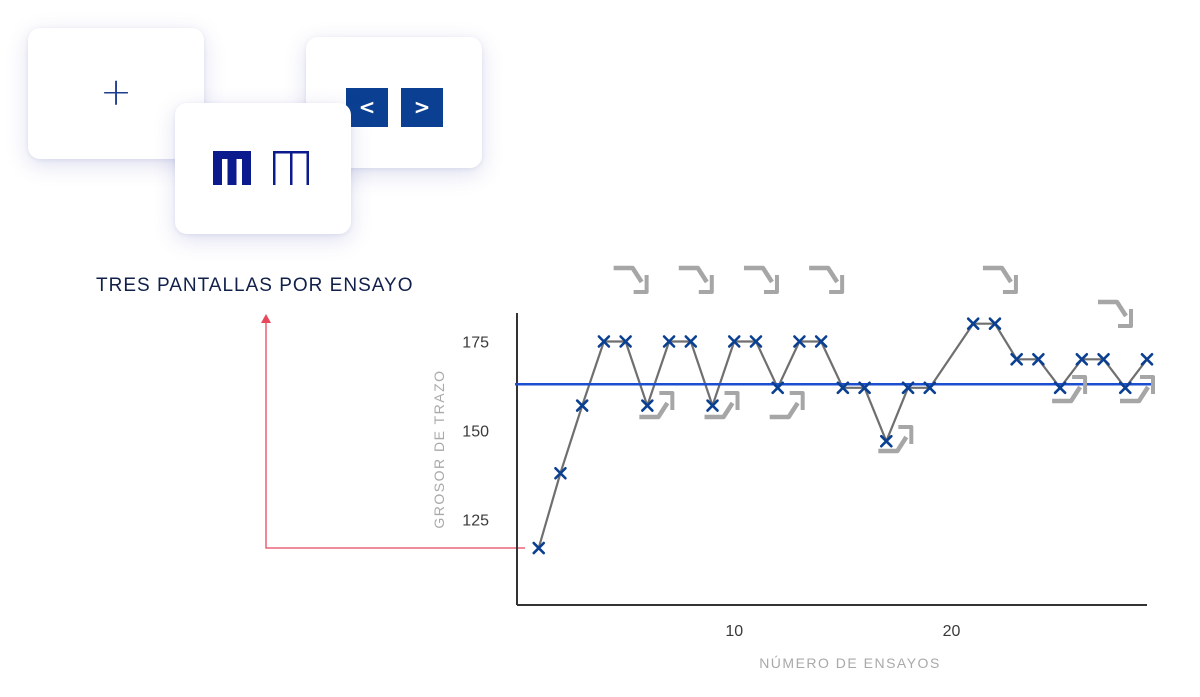 The width and height of the screenshot is (1200, 697). Describe the element at coordinates (952, 631) in the screenshot. I see `x-tick-label: 20` at that location.